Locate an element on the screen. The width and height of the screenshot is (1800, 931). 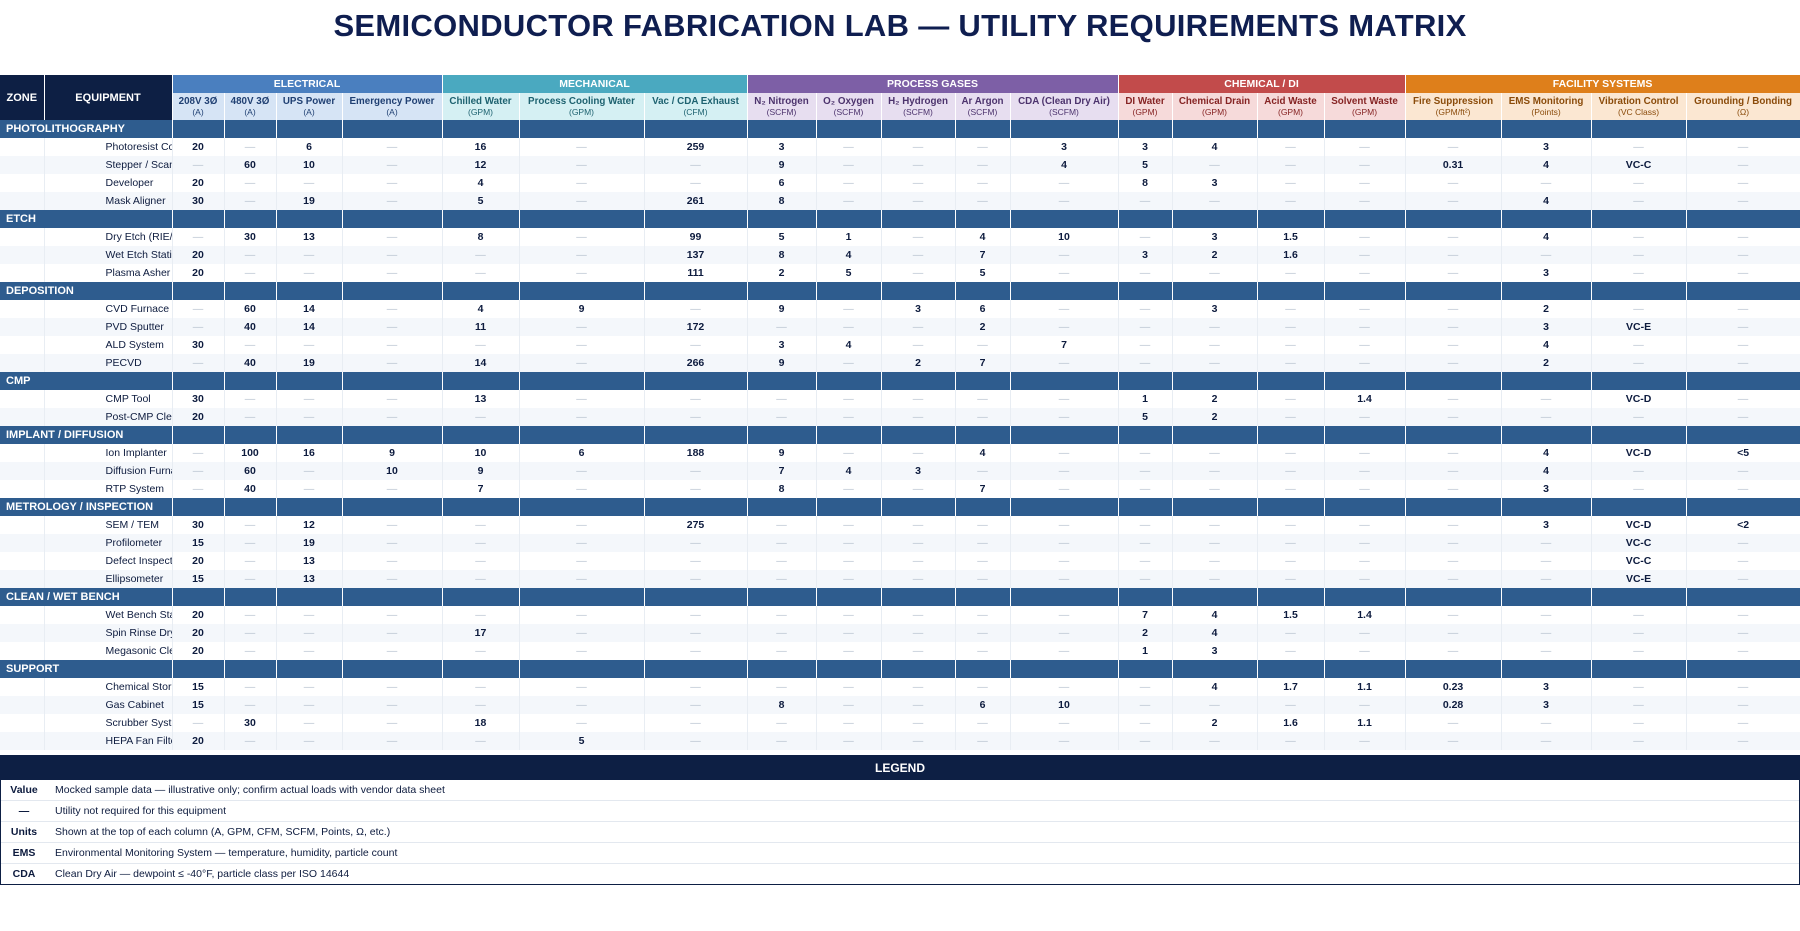
value-cell: 19 is located at coordinates (309, 363).